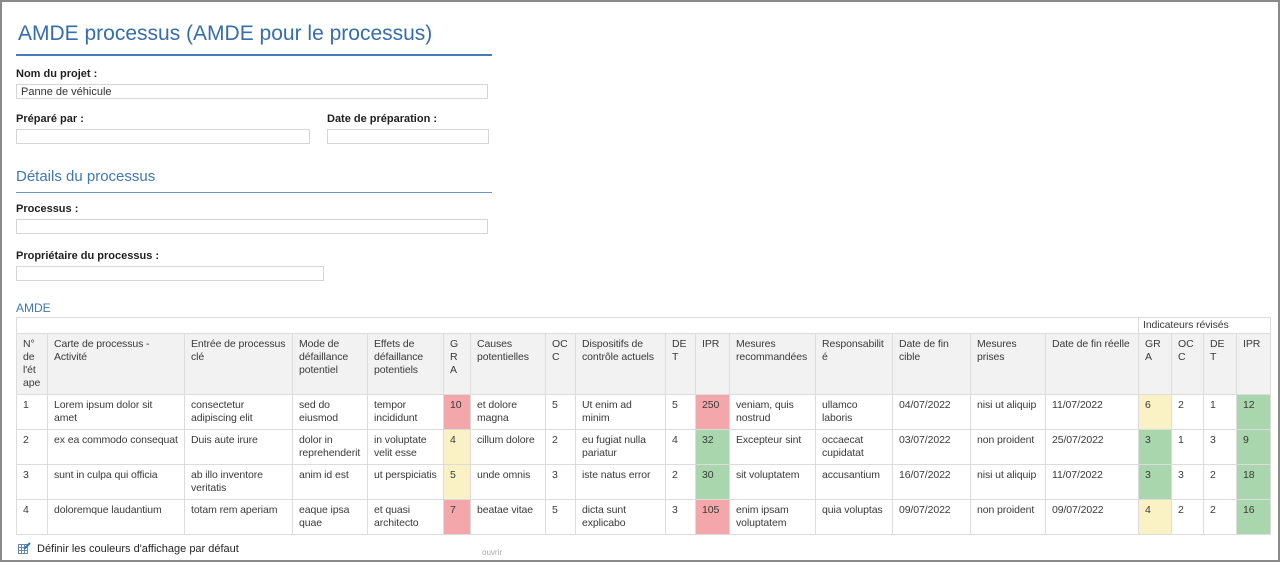 This screenshot has width=1280, height=562. I want to click on table-cell: eaque ipsa quae, so click(330, 517).